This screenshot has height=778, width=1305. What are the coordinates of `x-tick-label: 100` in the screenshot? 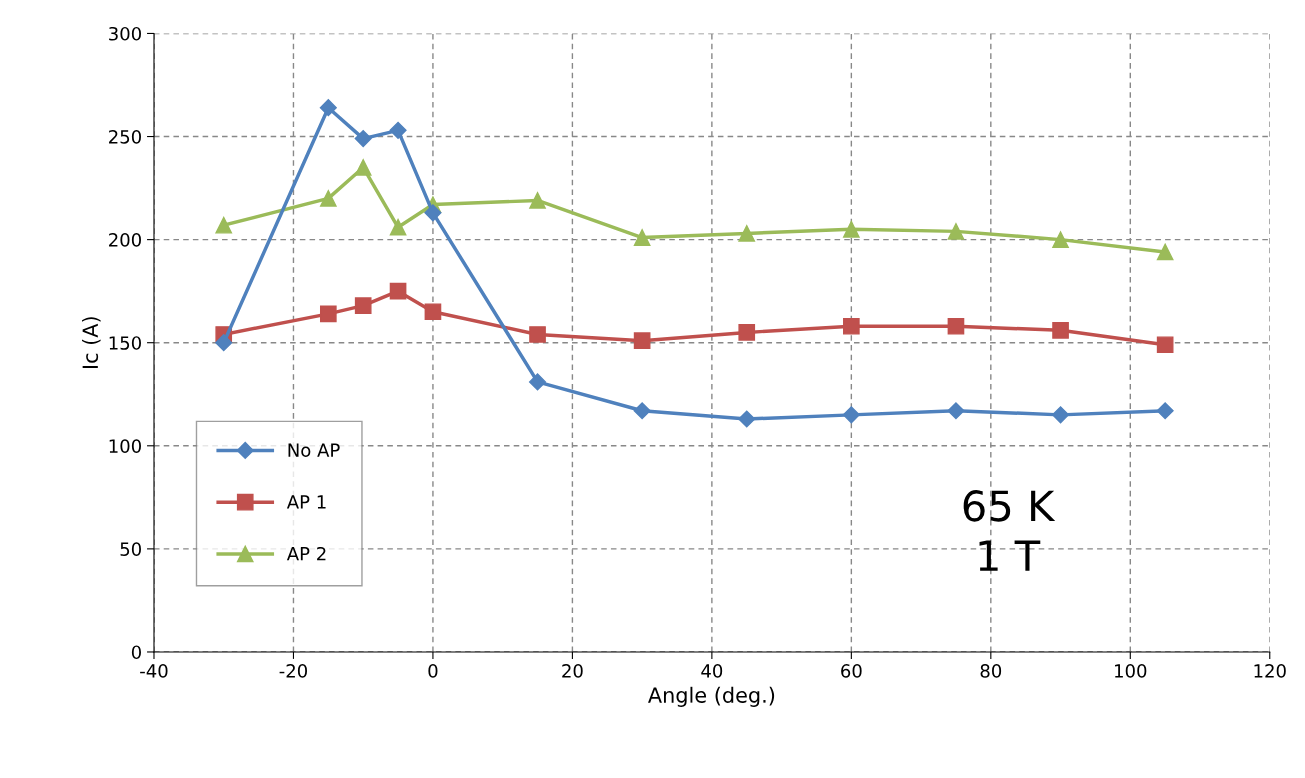 It's located at (1131, 671).